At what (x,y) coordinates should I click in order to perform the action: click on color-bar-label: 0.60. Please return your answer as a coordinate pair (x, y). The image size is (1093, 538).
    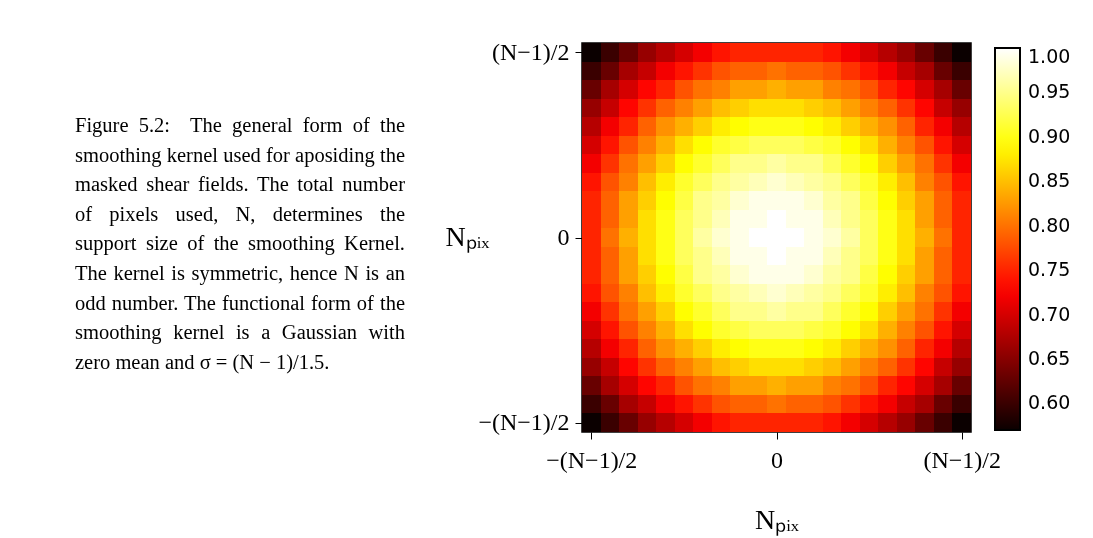
    Looking at the image, I should click on (1049, 402).